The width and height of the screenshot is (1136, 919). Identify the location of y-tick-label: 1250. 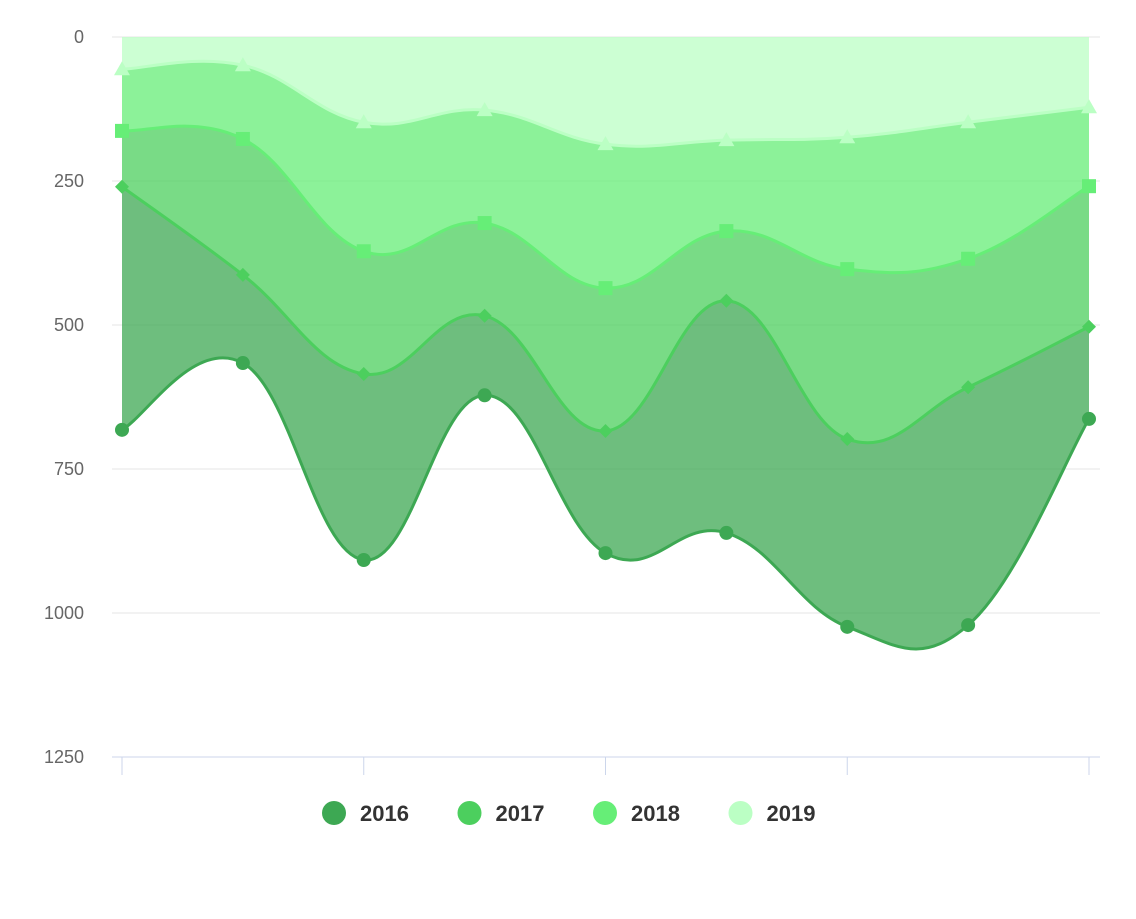
(64, 757).